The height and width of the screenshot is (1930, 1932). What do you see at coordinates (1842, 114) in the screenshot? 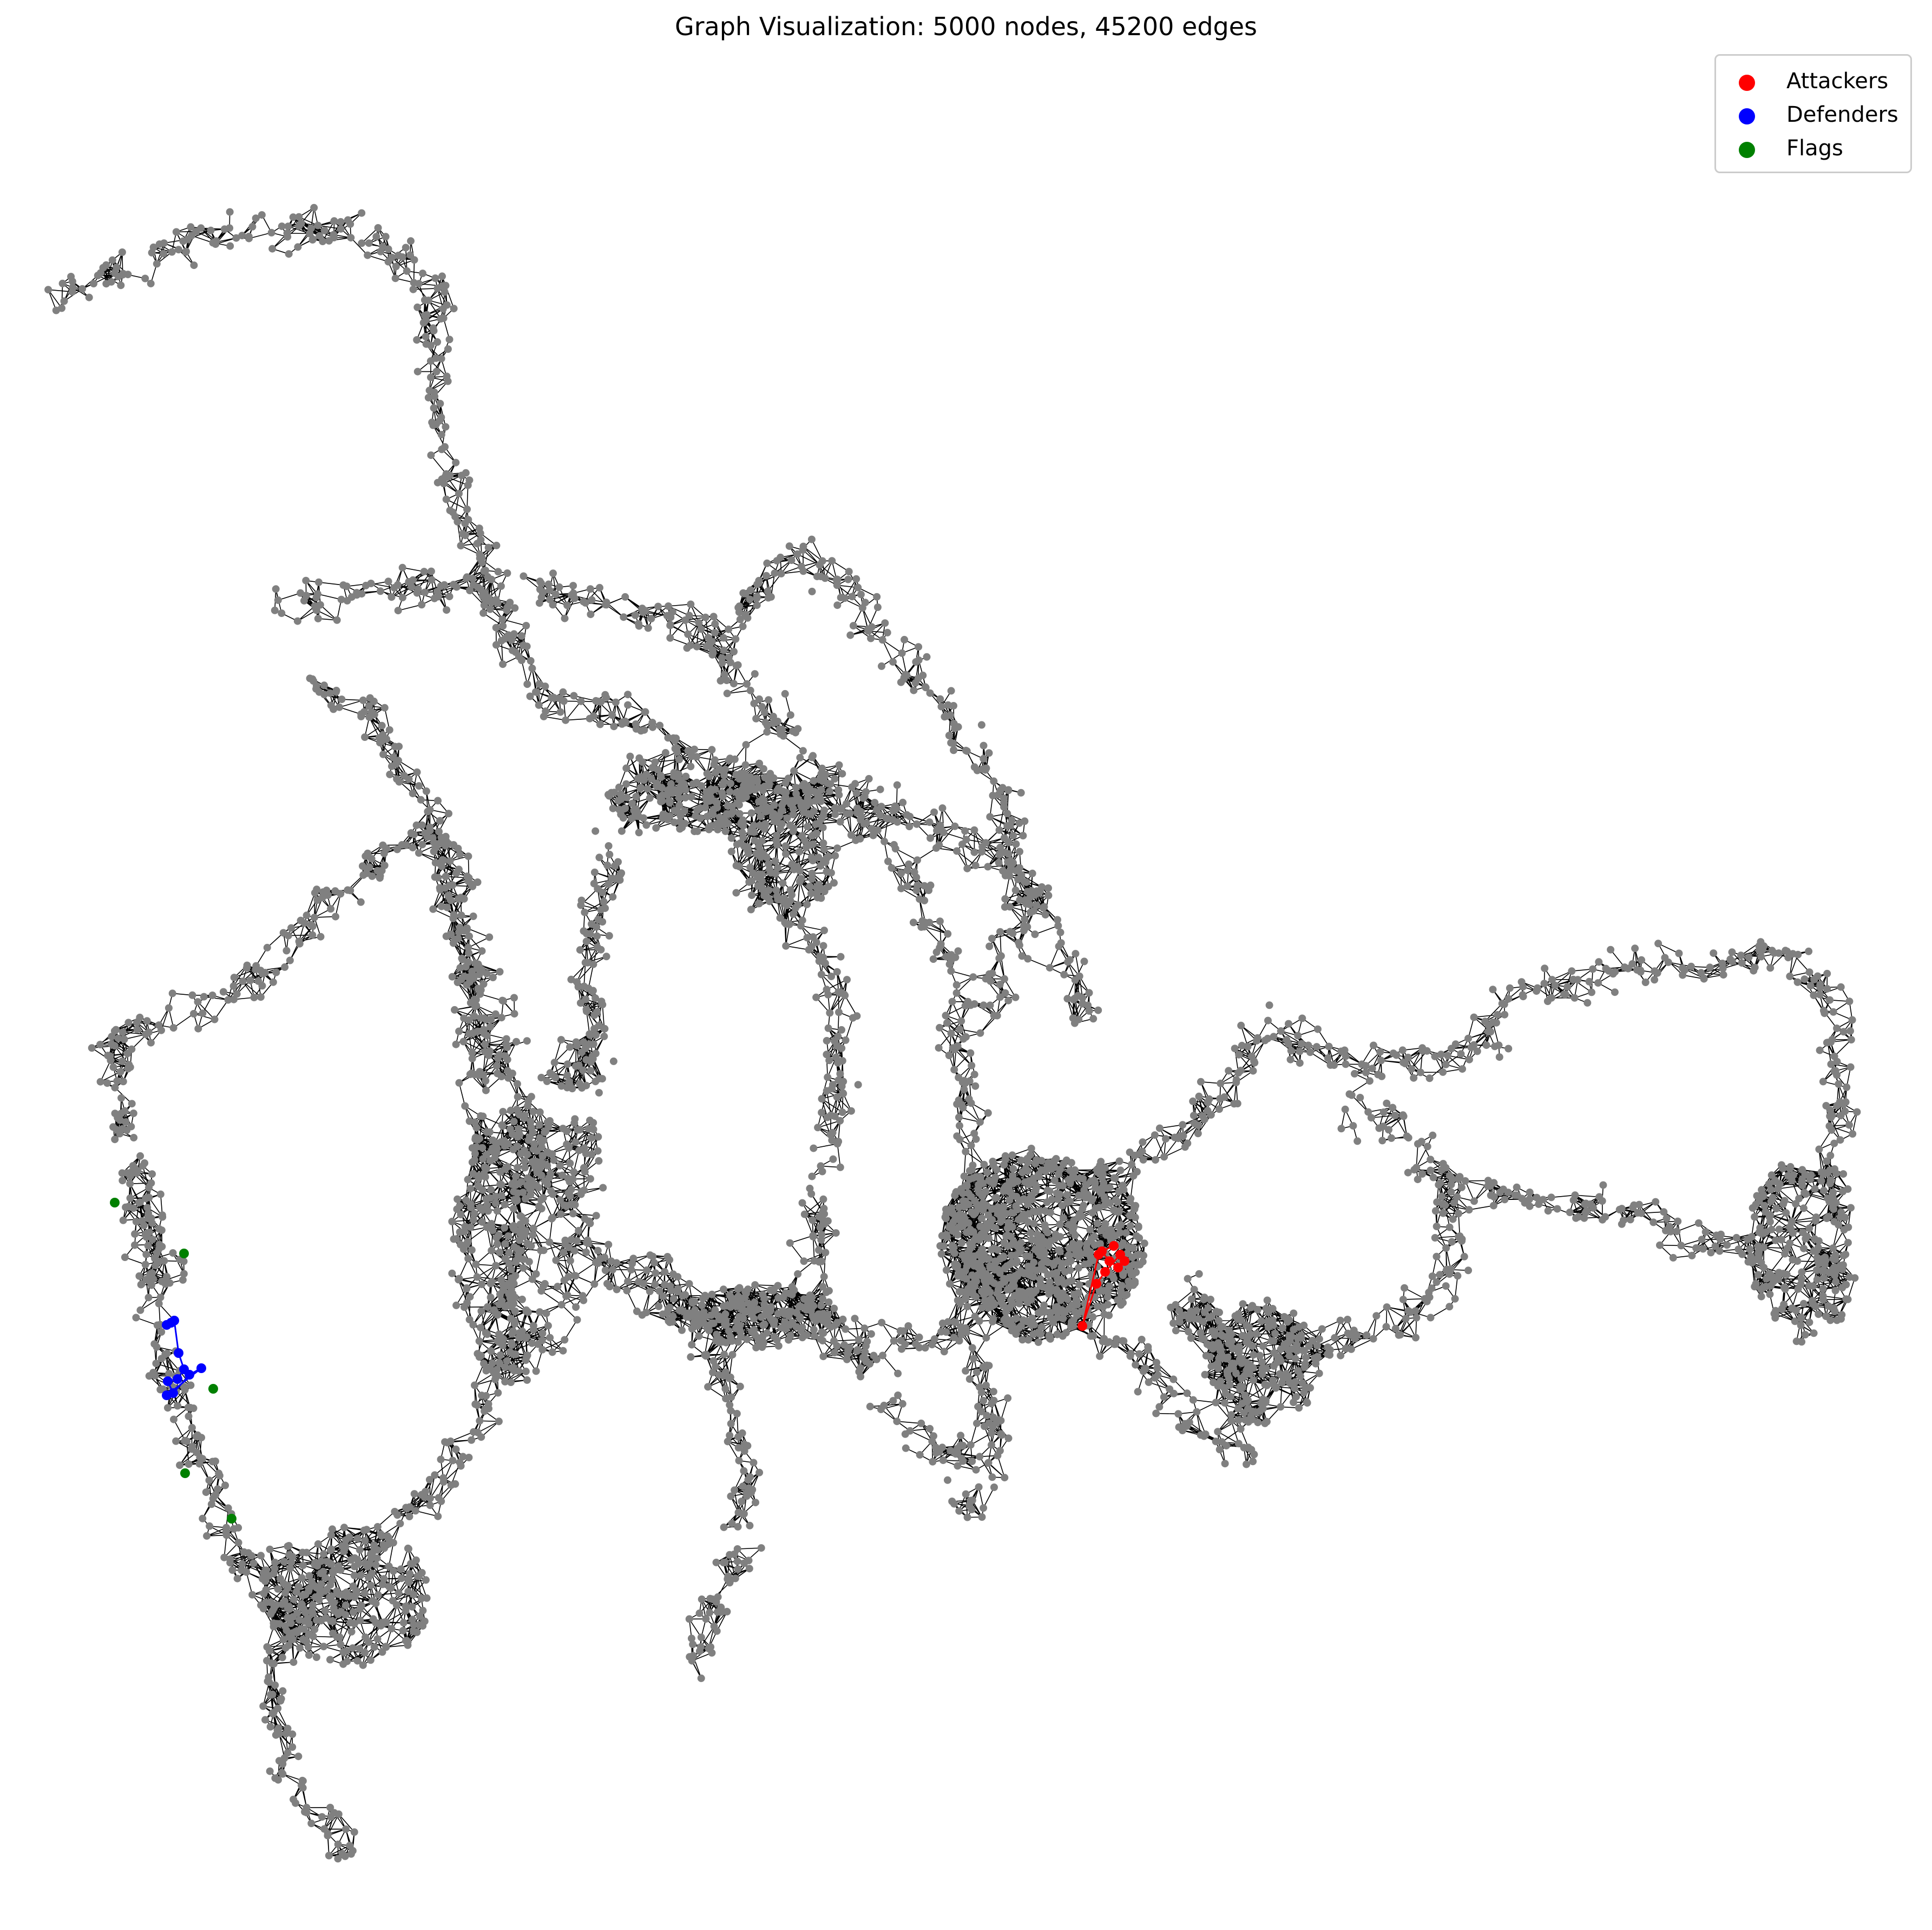
I see `legend-label: Defenders` at bounding box center [1842, 114].